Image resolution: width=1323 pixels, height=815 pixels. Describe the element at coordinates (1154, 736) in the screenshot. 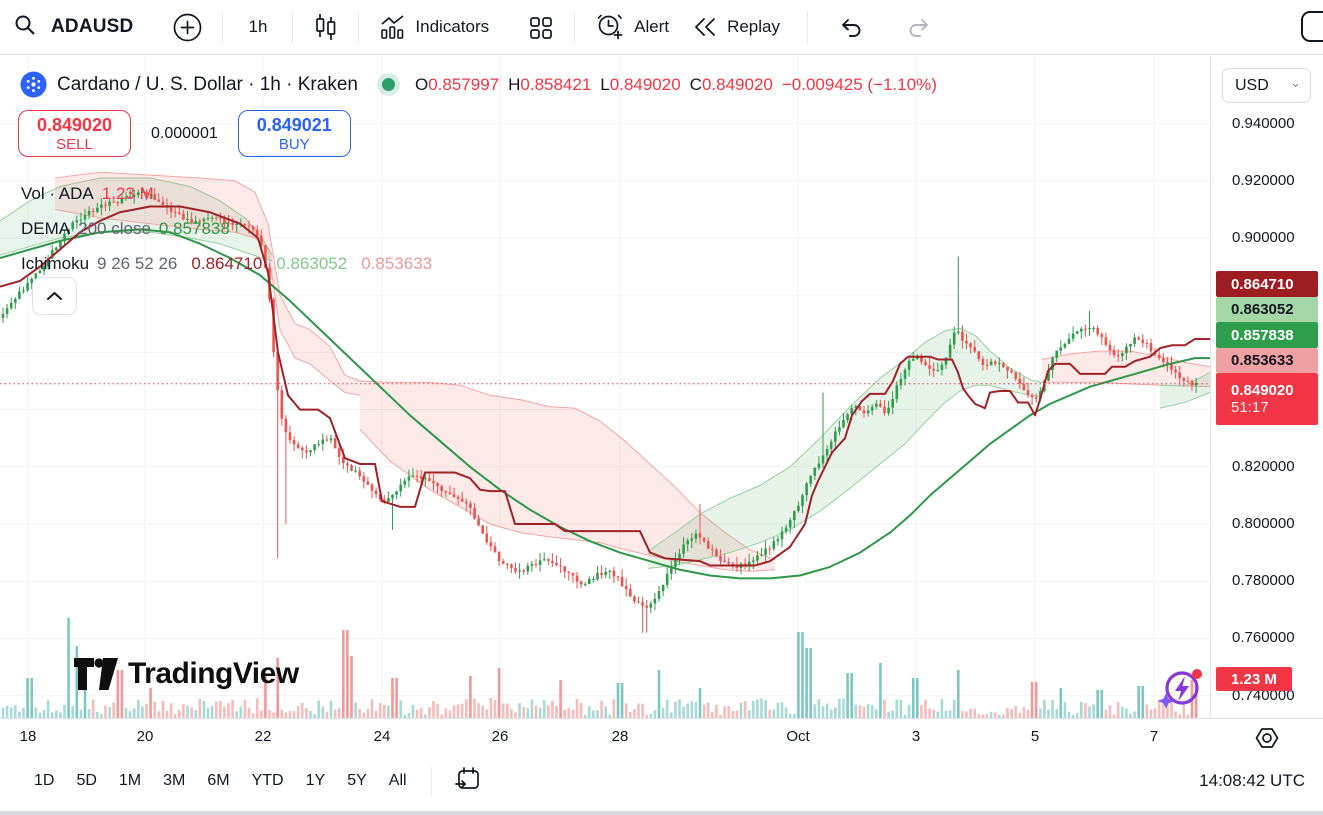

I see `time-tick: 7` at that location.